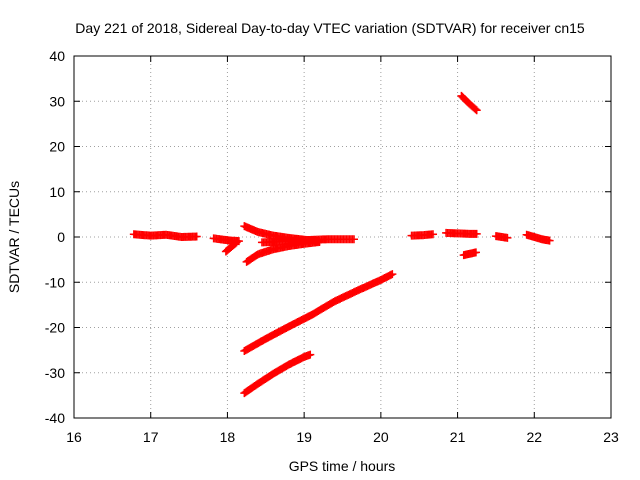  Describe the element at coordinates (57, 56) in the screenshot. I see `y-tick-label: 40` at that location.